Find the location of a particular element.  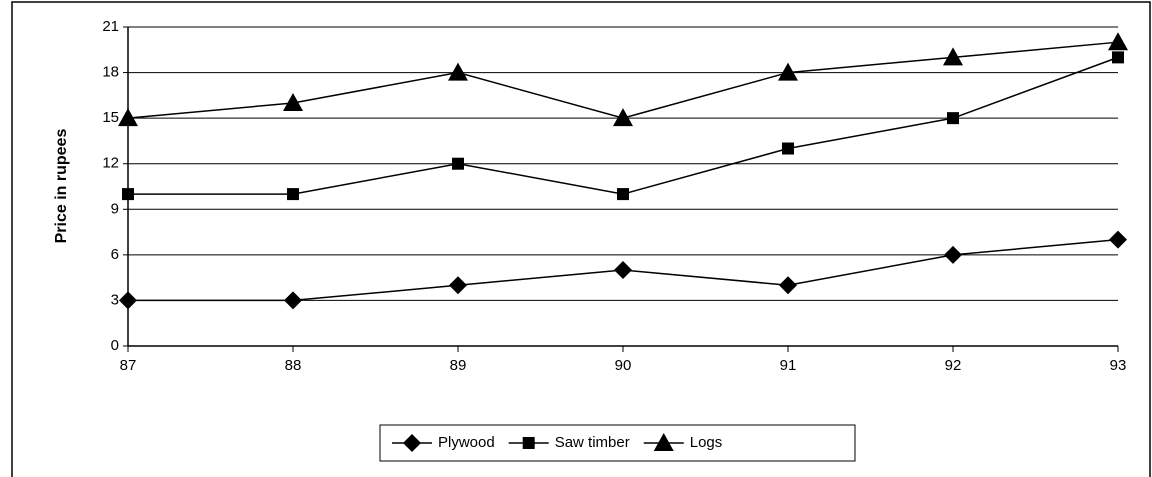

y-tick-label: 18 is located at coordinates (110, 72).